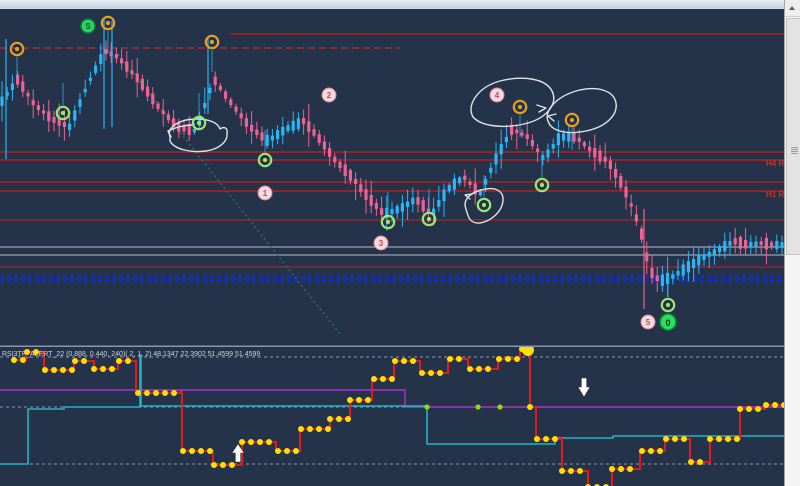  I want to click on numbered-marker: 4, so click(497, 95).